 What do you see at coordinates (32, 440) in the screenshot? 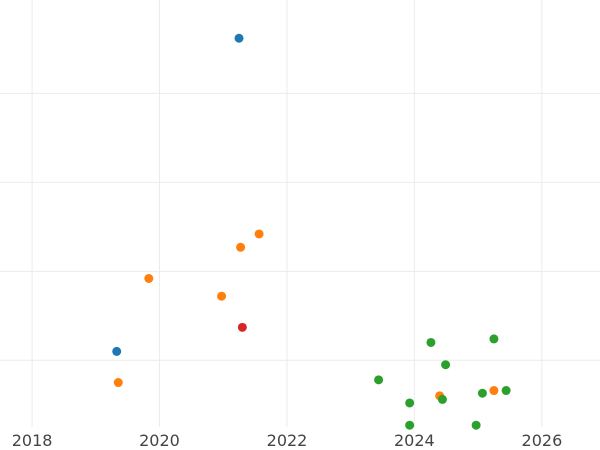
I see `x-tick-label: 2018` at bounding box center [32, 440].